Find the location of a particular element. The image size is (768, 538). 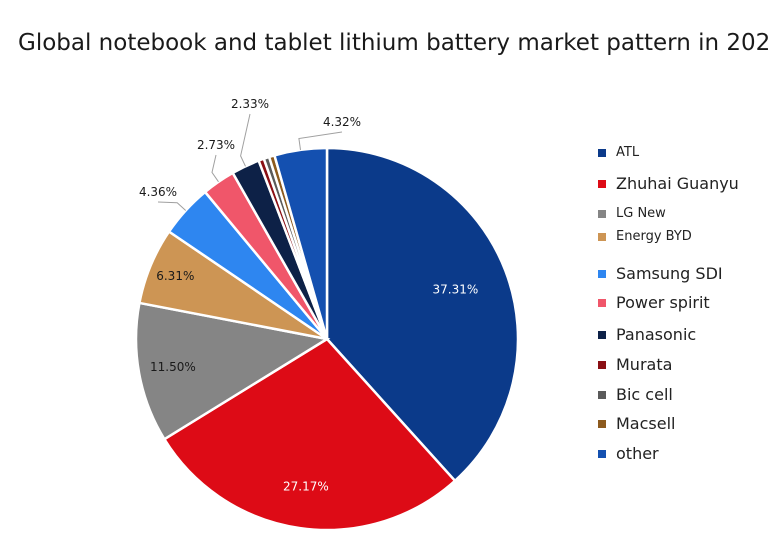

legend-item-murata: Murata is located at coordinates (635, 364).